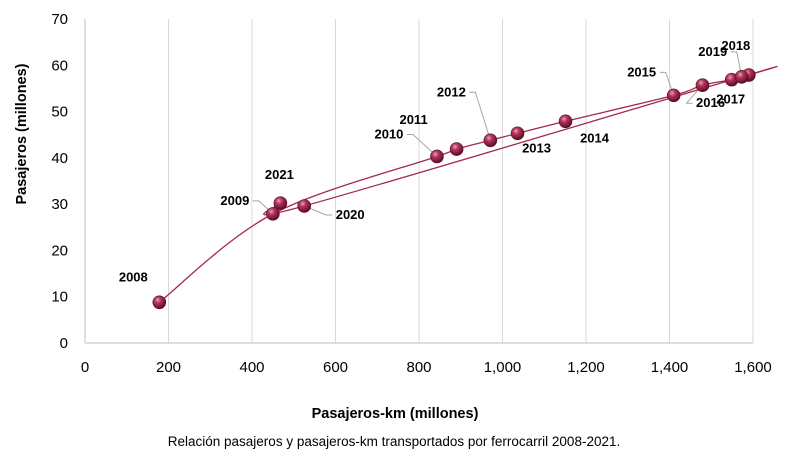 The height and width of the screenshot is (467, 788). Describe the element at coordinates (251, 367) in the screenshot. I see `x-tick-label: 400` at that location.